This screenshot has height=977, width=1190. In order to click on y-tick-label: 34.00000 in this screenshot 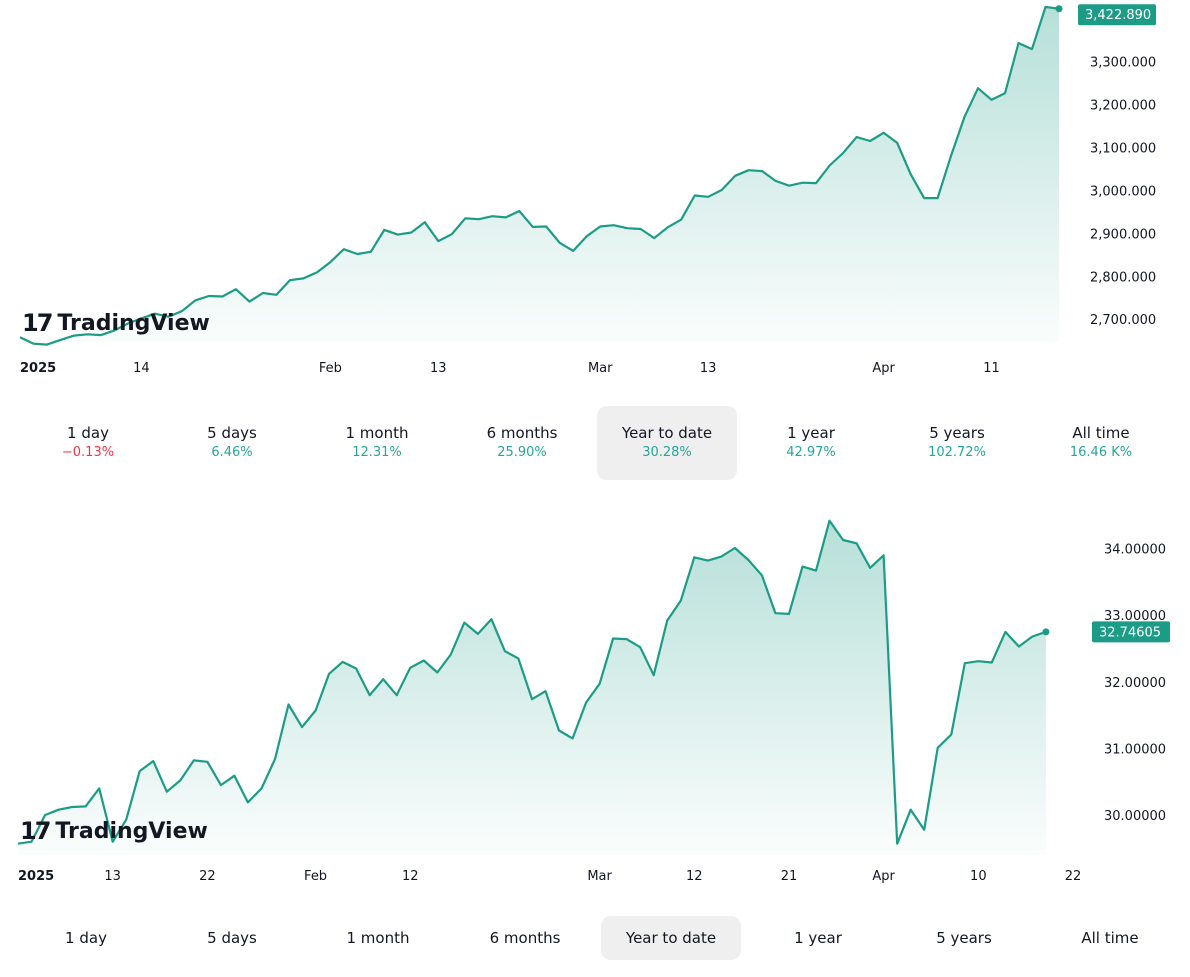, I will do `click(1135, 550)`.